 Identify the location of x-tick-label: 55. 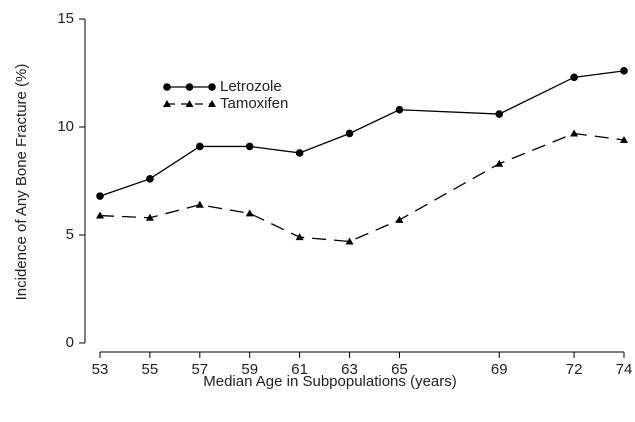
(150, 369).